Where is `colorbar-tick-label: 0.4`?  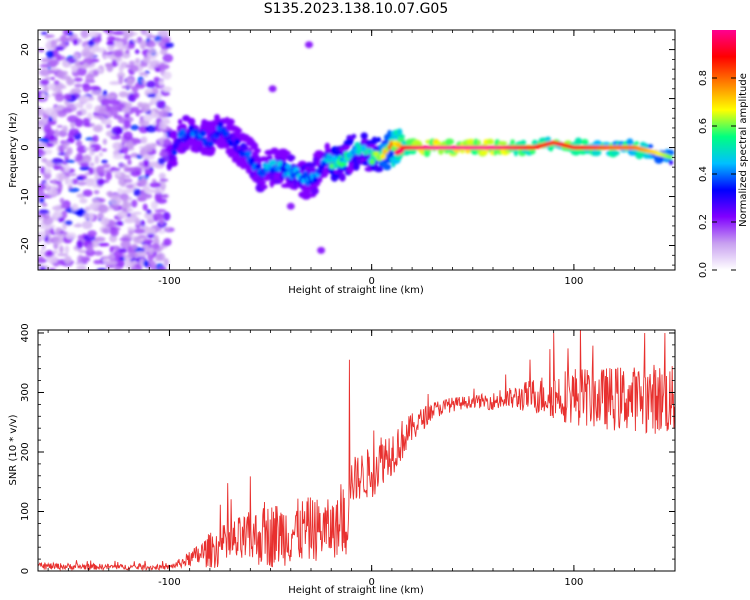 colorbar-tick-label: 0.4 is located at coordinates (703, 174).